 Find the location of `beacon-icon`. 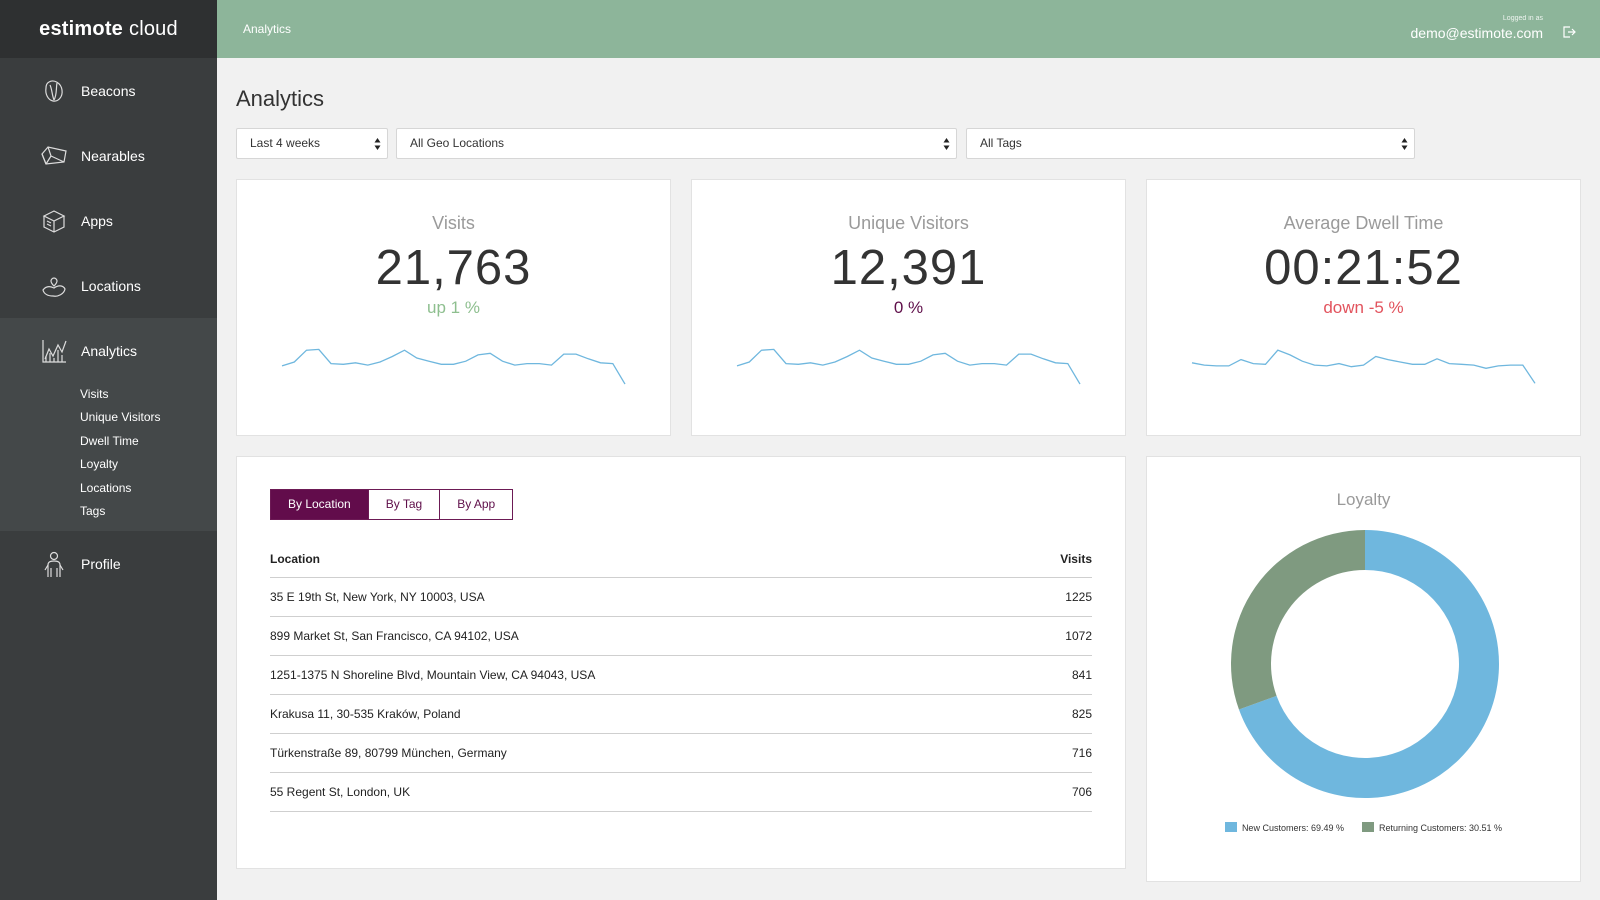

beacon-icon is located at coordinates (54, 91).